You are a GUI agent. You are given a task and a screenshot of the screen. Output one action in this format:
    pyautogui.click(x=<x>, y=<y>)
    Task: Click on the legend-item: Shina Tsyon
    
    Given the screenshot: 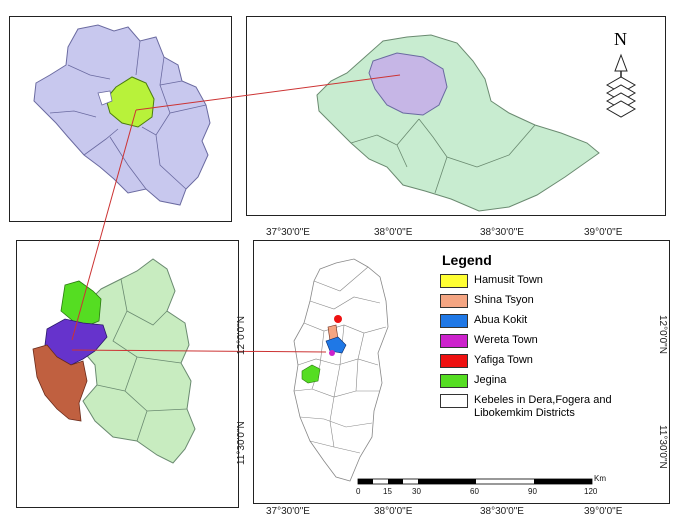 What is the action you would take?
    pyautogui.click(x=550, y=304)
    